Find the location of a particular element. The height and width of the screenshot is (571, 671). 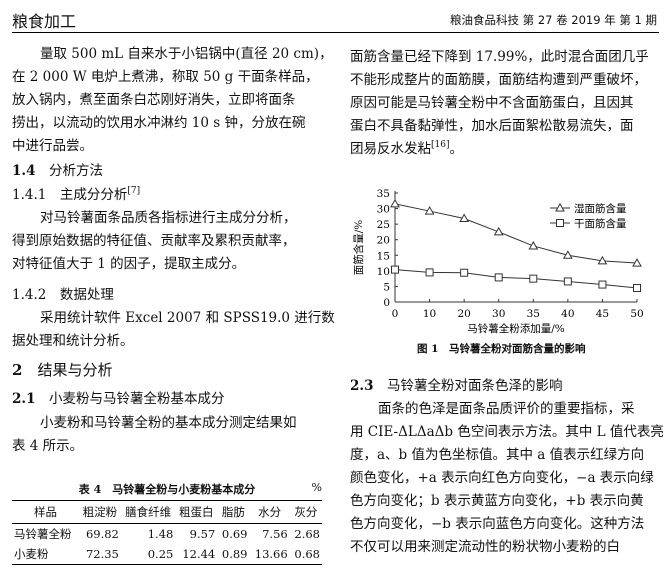

heading-number: 2.3 is located at coordinates (362, 386).